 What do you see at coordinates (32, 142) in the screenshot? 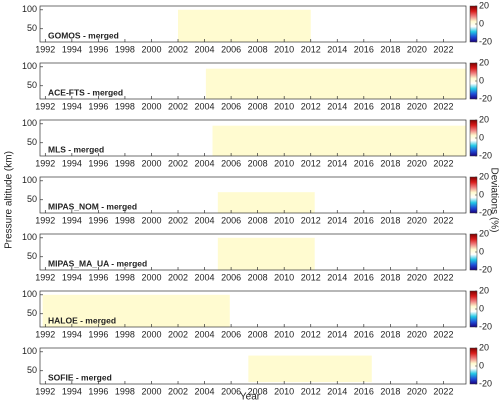
I see `y-tick-label: 50` at bounding box center [32, 142].